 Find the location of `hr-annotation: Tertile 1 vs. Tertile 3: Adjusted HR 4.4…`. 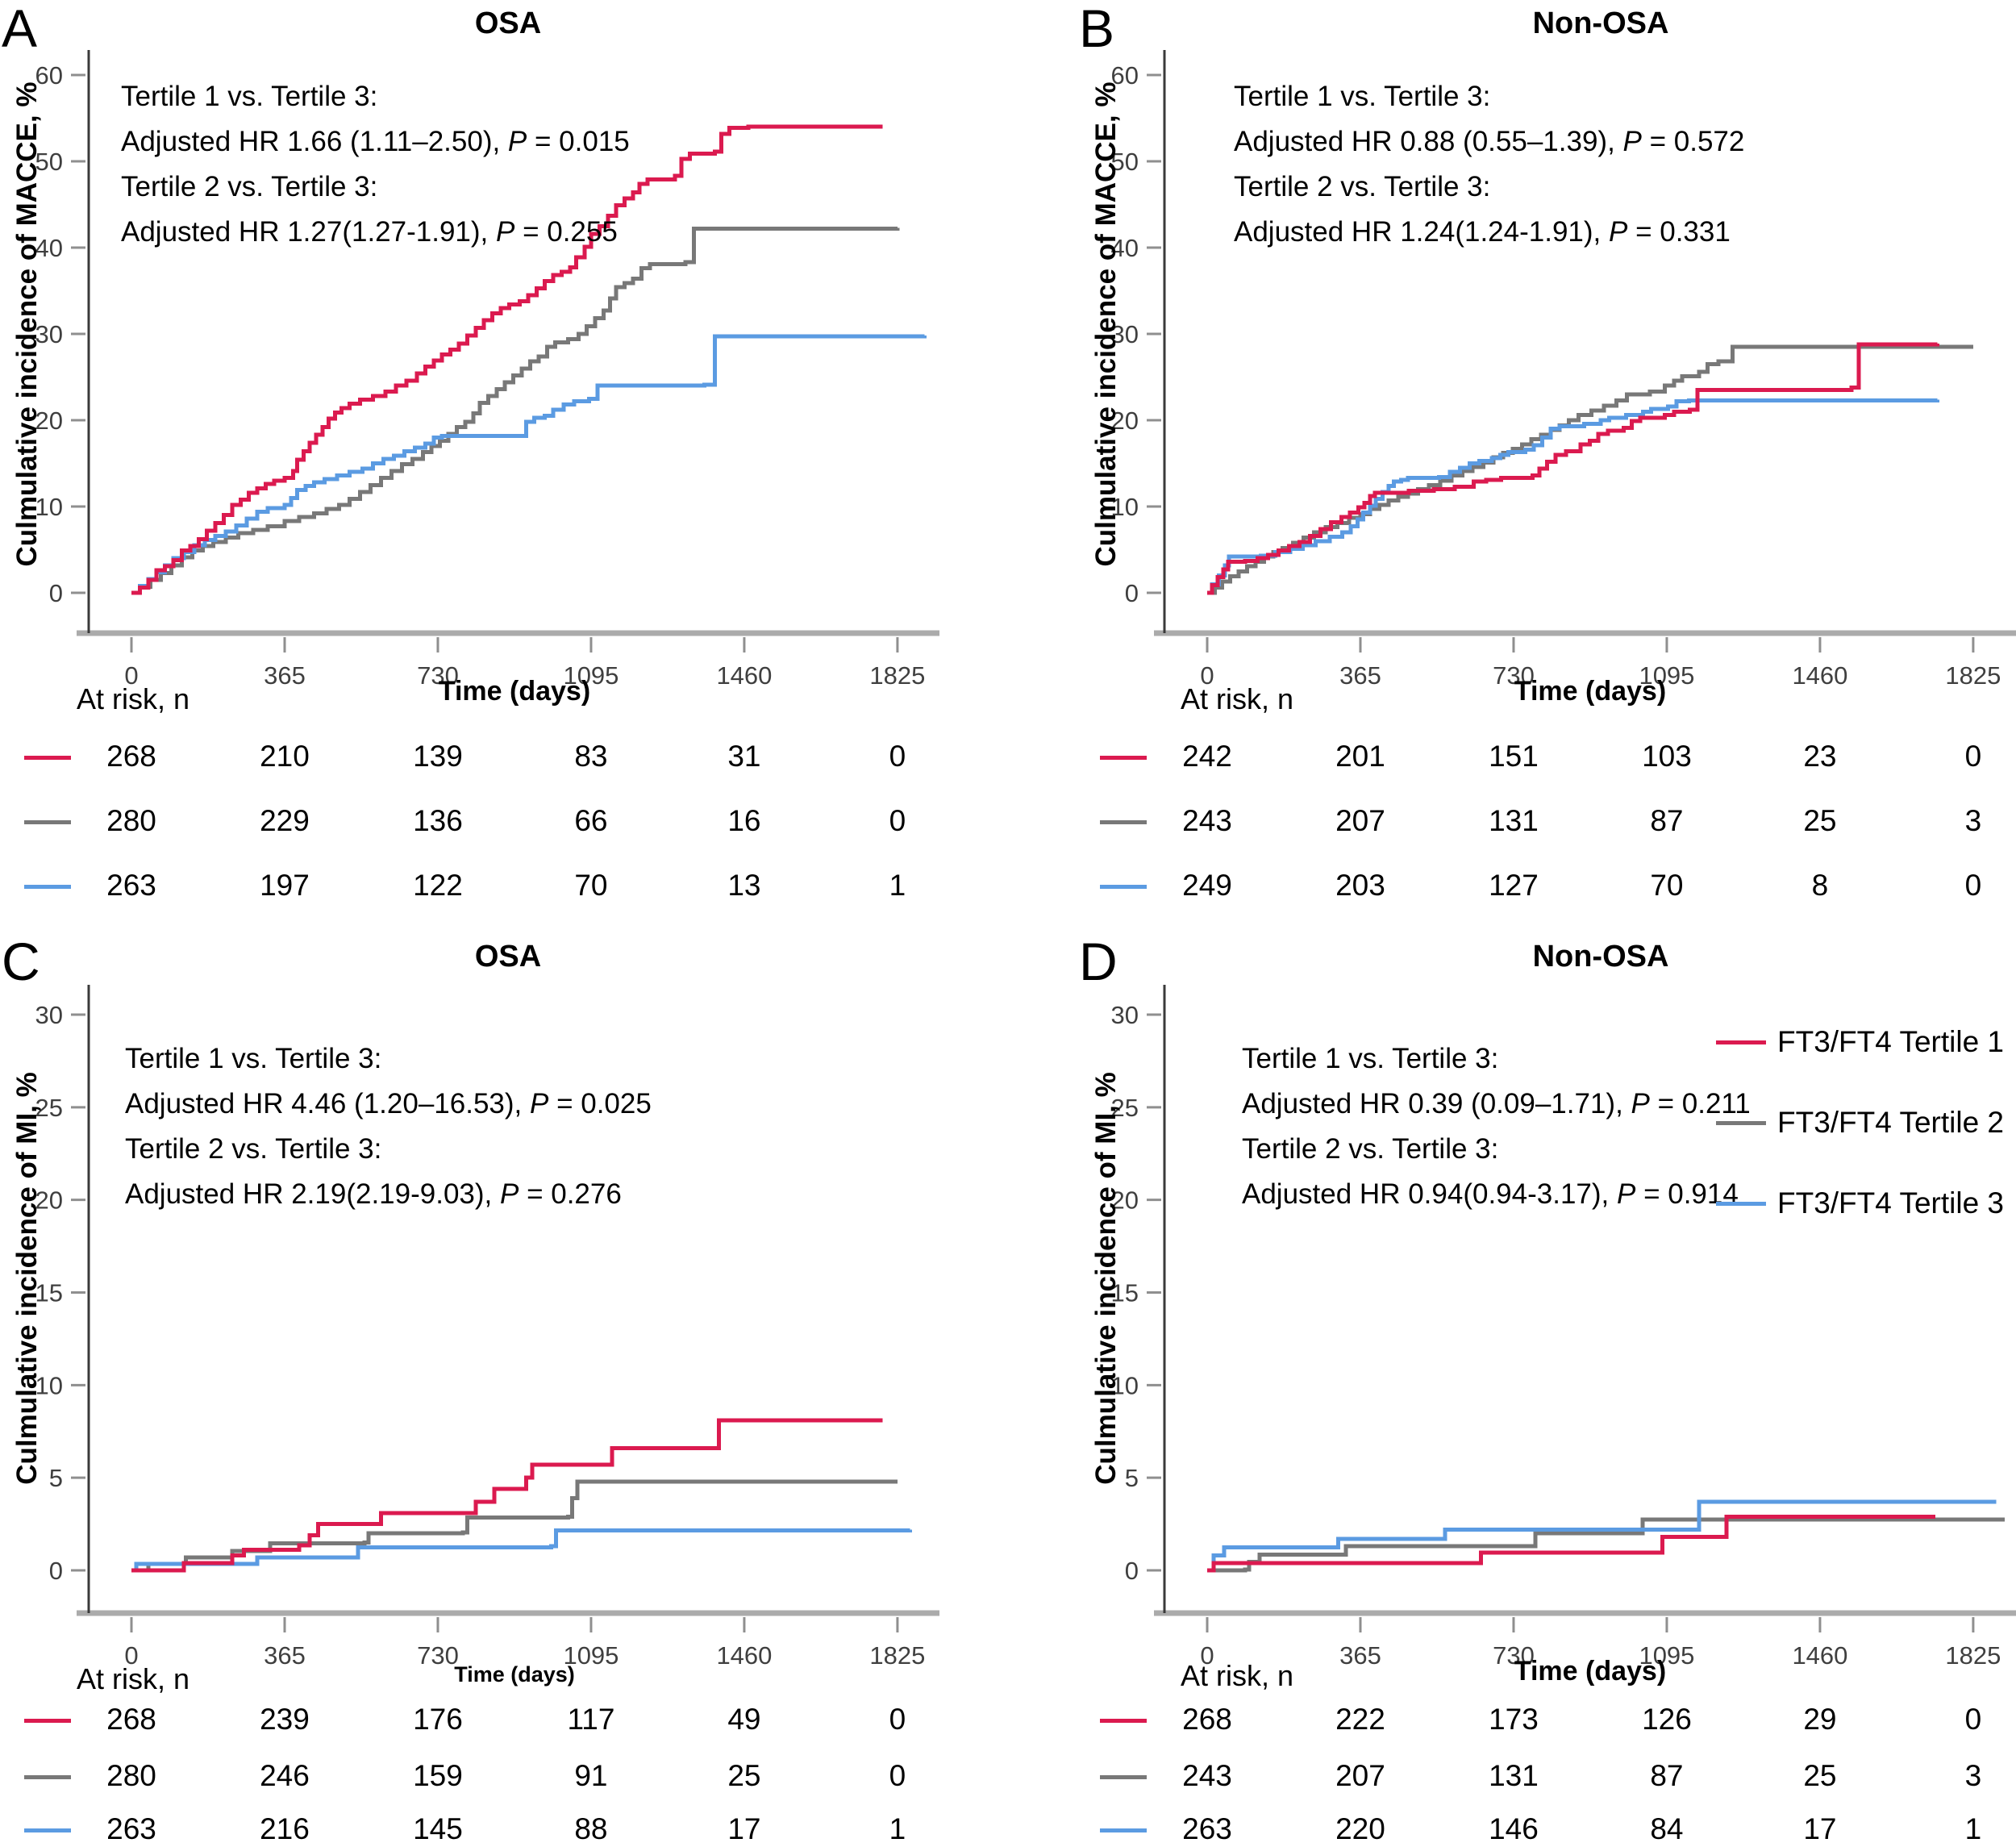

hr-annotation: Tertile 1 vs. Tertile 3: Adjusted HR 4.4… is located at coordinates (389, 1126).